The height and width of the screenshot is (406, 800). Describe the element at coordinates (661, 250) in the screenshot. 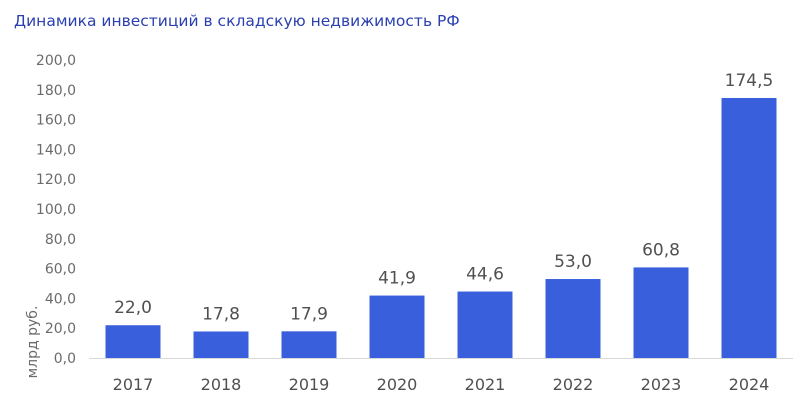

I see `data-label: 60,8` at that location.